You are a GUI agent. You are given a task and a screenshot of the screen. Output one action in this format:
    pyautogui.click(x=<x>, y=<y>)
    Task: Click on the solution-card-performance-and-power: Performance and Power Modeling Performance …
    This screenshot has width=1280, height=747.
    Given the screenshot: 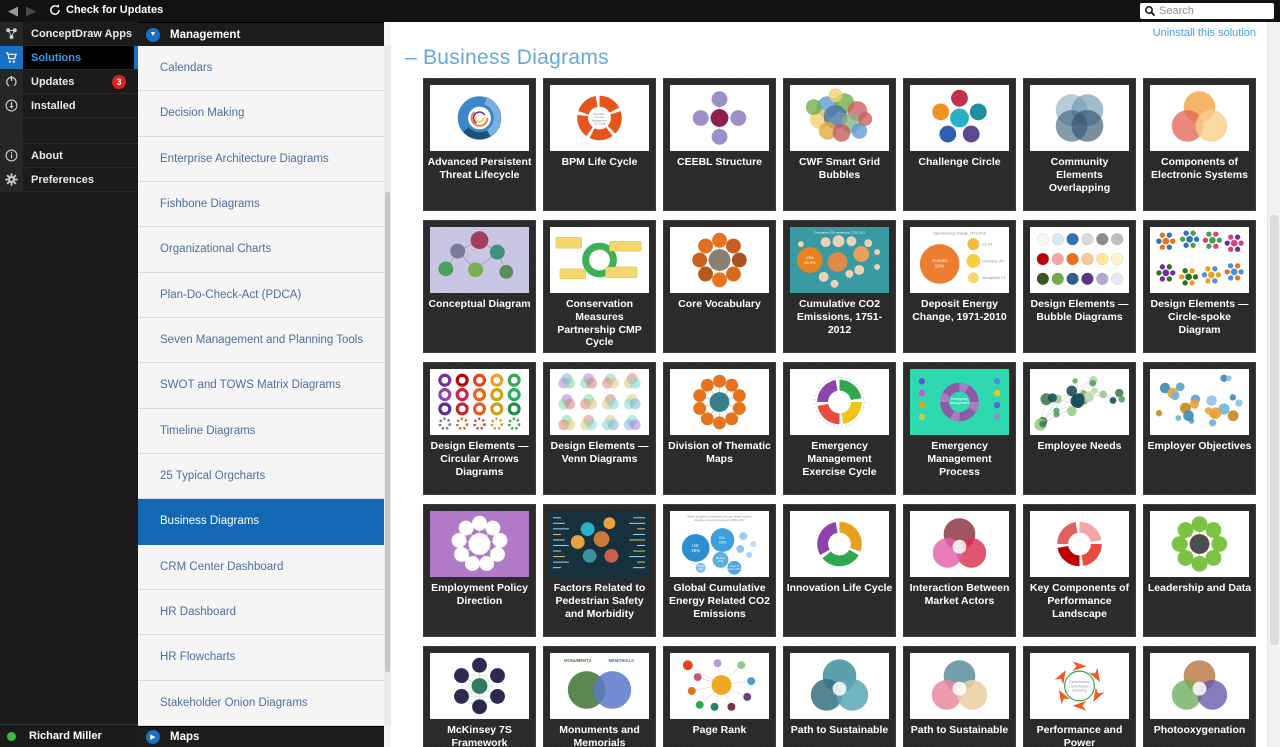 What is the action you would take?
    pyautogui.click(x=1079, y=696)
    